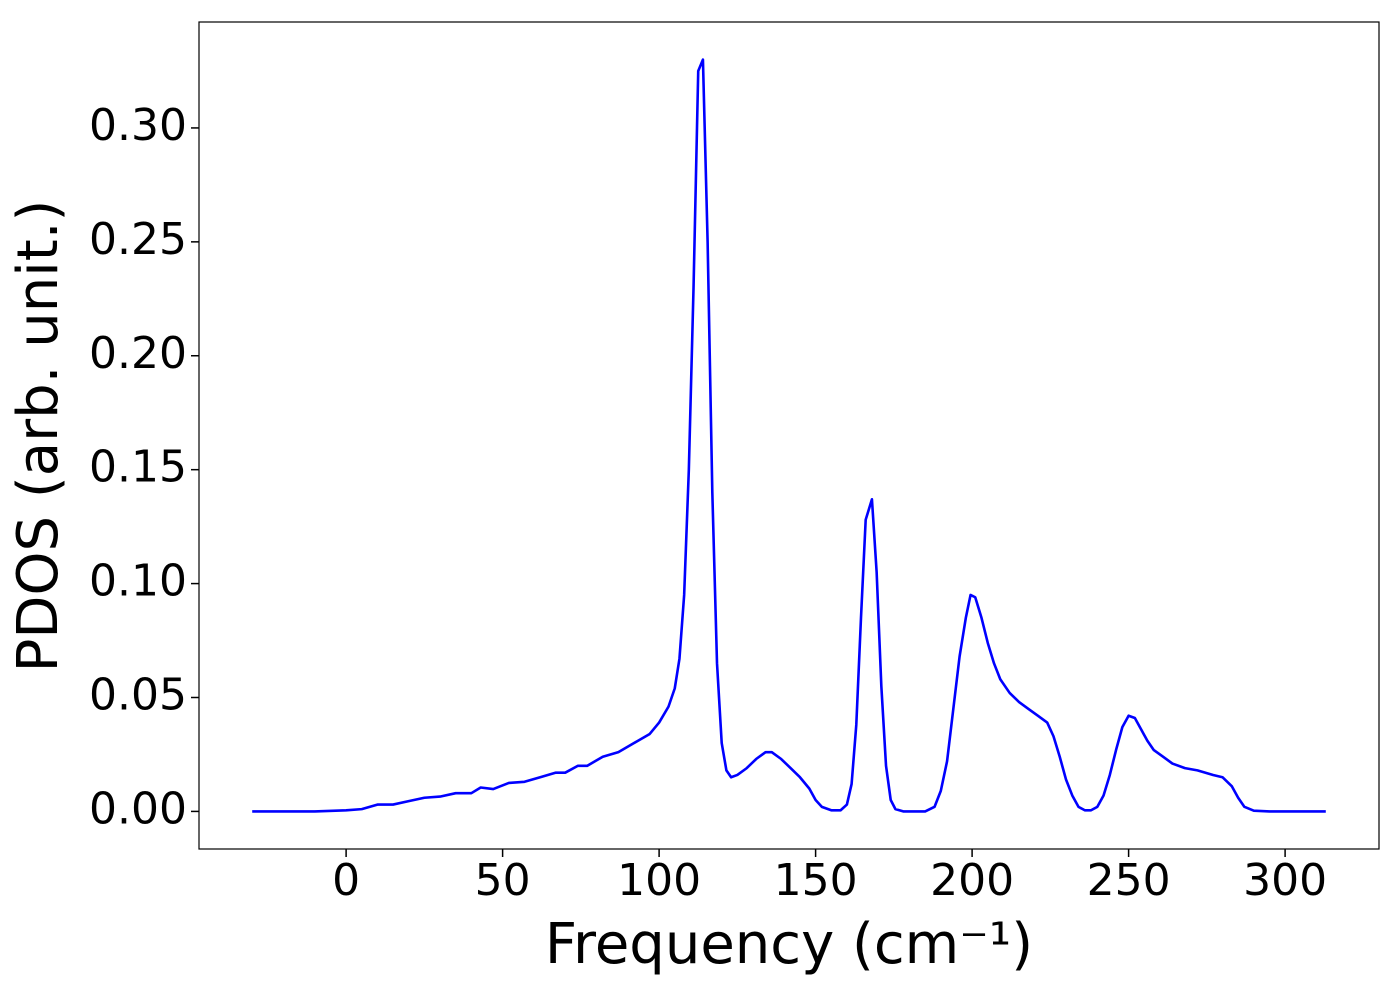  Describe the element at coordinates (659, 880) in the screenshot. I see `x-tick-label: 100` at that location.